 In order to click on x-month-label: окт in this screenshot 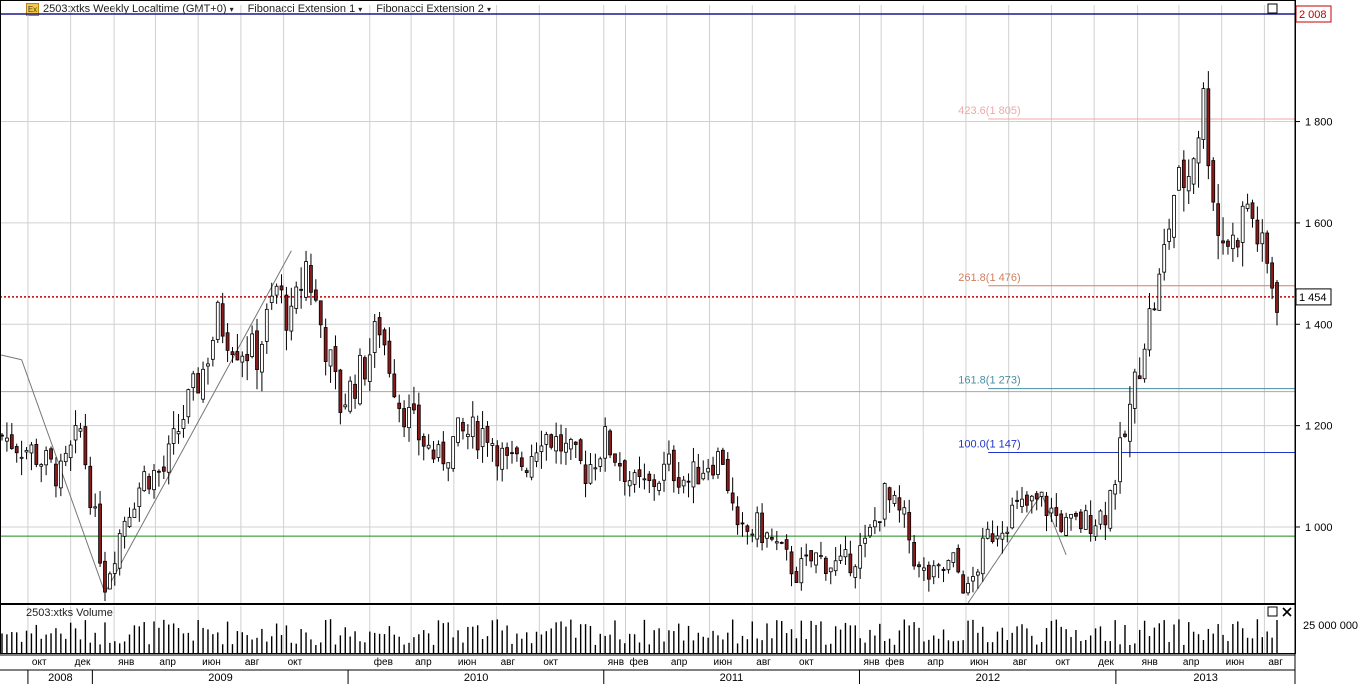, I will do `click(295, 662)`.